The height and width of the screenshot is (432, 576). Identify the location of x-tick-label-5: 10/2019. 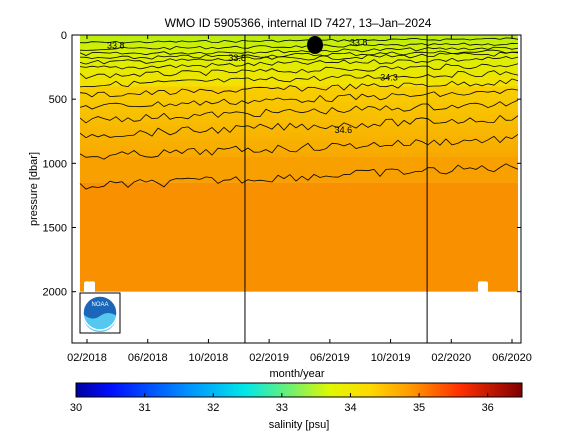
(391, 358).